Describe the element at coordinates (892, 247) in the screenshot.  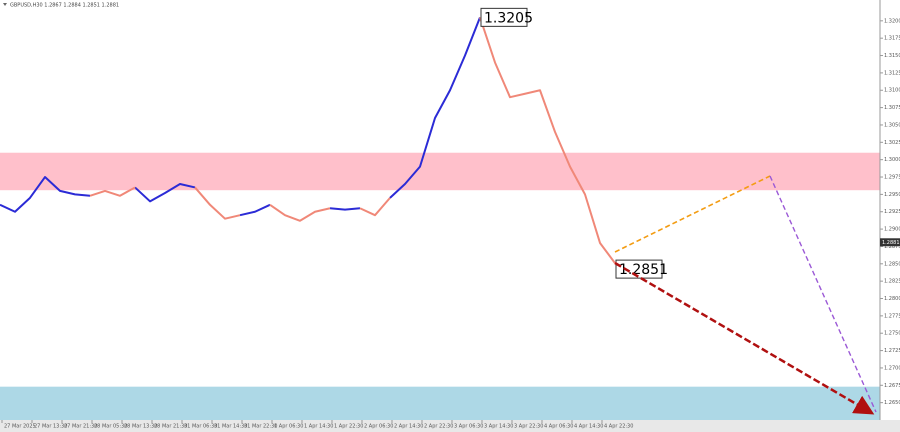
I see `y-tick-label: 1.2875` at that location.